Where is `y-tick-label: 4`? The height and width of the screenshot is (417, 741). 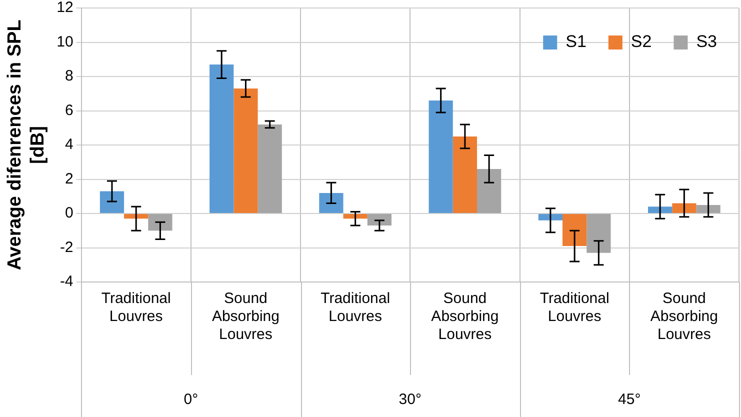
y-tick-label: 4 is located at coordinates (69, 145).